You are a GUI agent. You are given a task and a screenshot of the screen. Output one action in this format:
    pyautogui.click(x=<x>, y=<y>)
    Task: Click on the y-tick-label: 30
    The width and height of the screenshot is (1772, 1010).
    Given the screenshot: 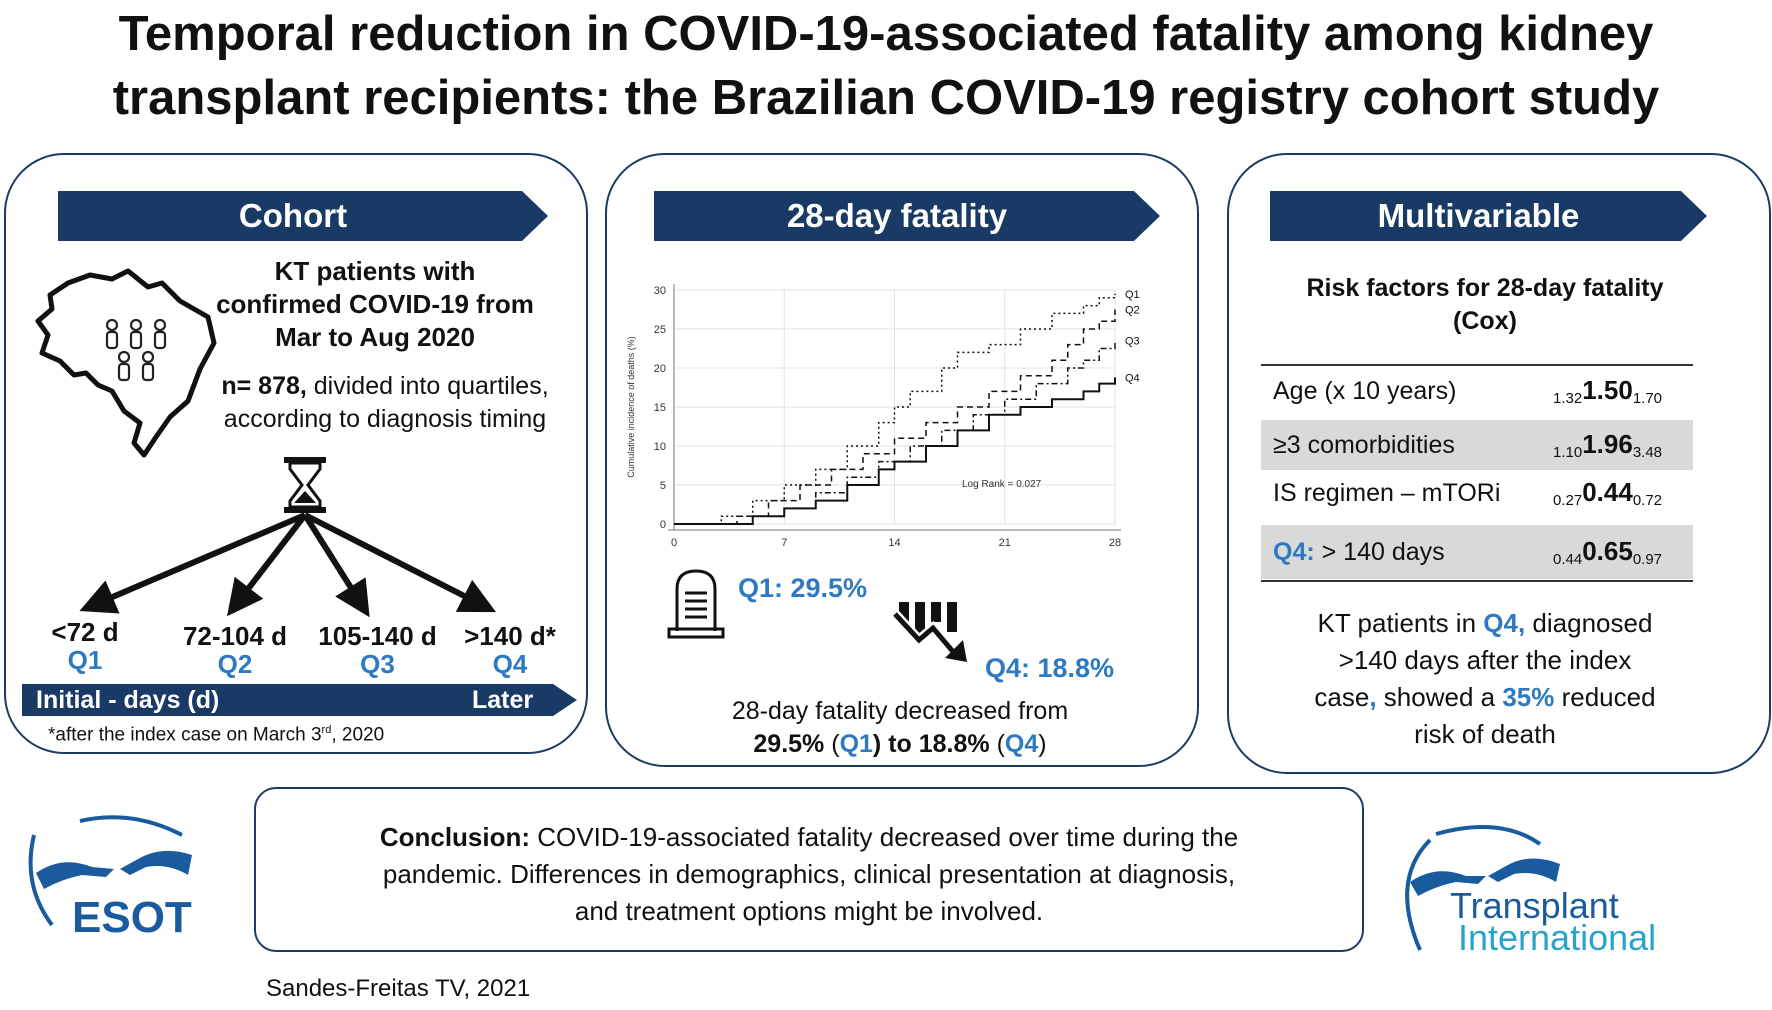 What is the action you would take?
    pyautogui.click(x=660, y=291)
    